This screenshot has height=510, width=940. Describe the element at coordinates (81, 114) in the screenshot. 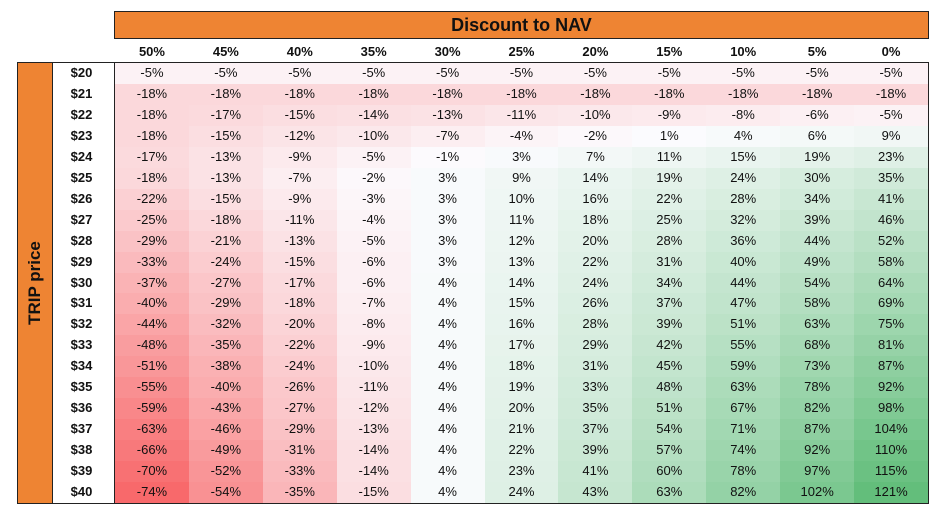

I see `row-label: $22` at that location.